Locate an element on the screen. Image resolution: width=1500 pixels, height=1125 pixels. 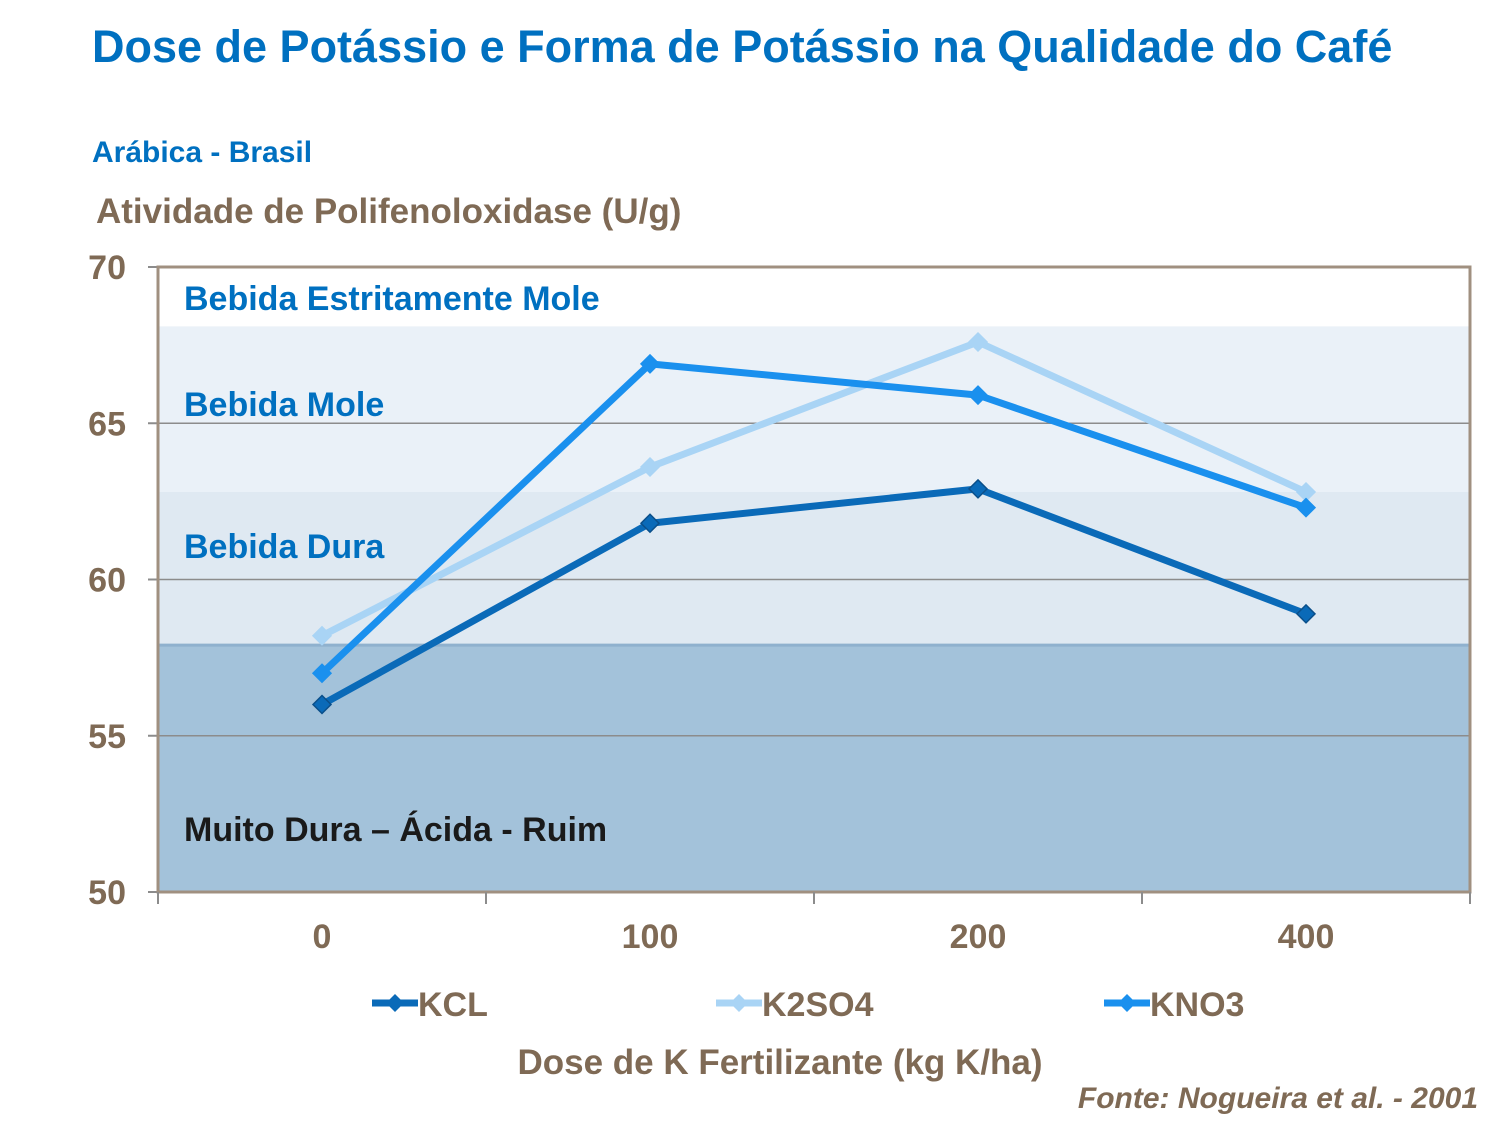
legend-label: KCL is located at coordinates (453, 1005).